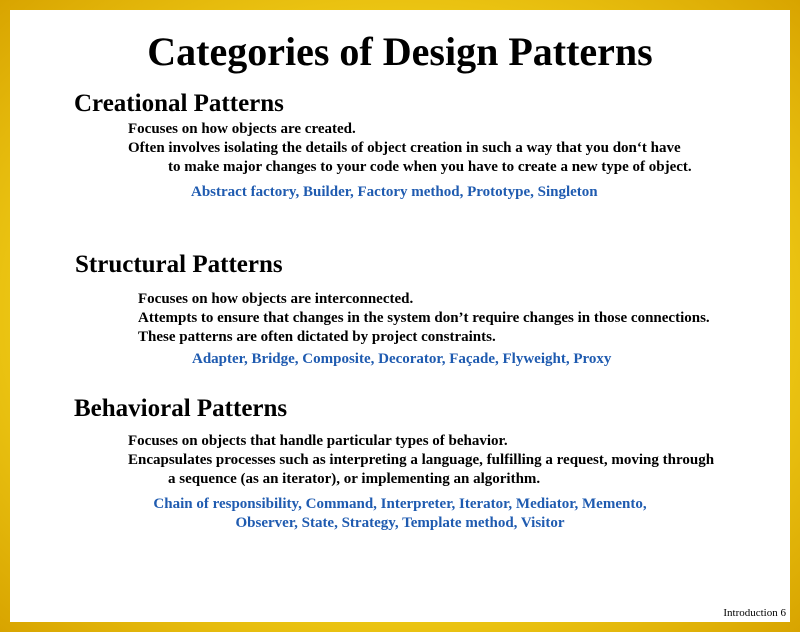 This screenshot has width=800, height=632. Describe the element at coordinates (242, 129) in the screenshot. I see `body-line: Focuses on how objects are created.` at that location.